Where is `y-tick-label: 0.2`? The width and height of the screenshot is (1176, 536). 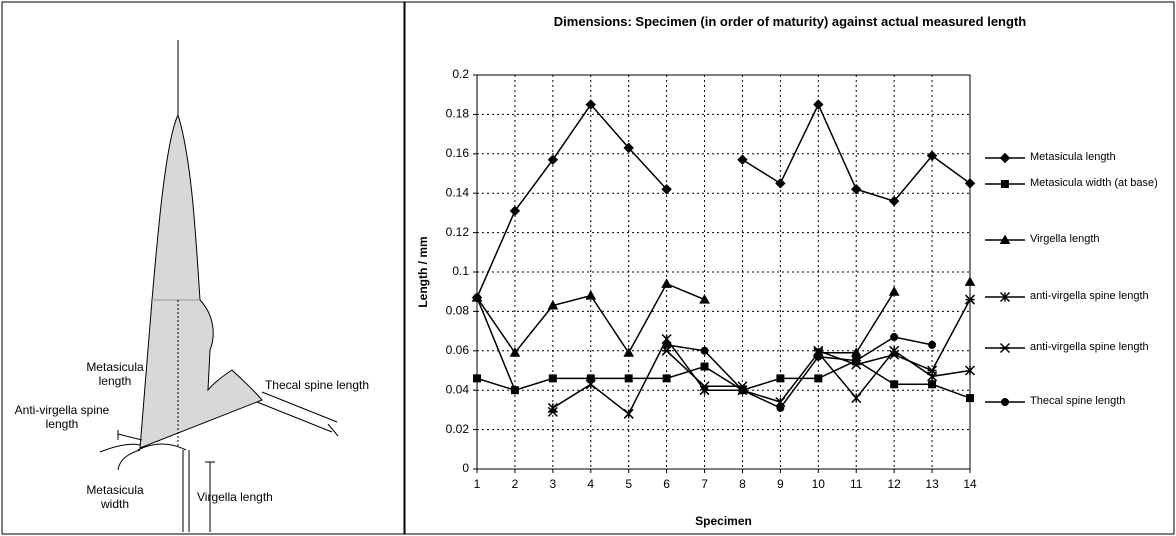
y-tick-label: 0.2 is located at coordinates (460, 74).